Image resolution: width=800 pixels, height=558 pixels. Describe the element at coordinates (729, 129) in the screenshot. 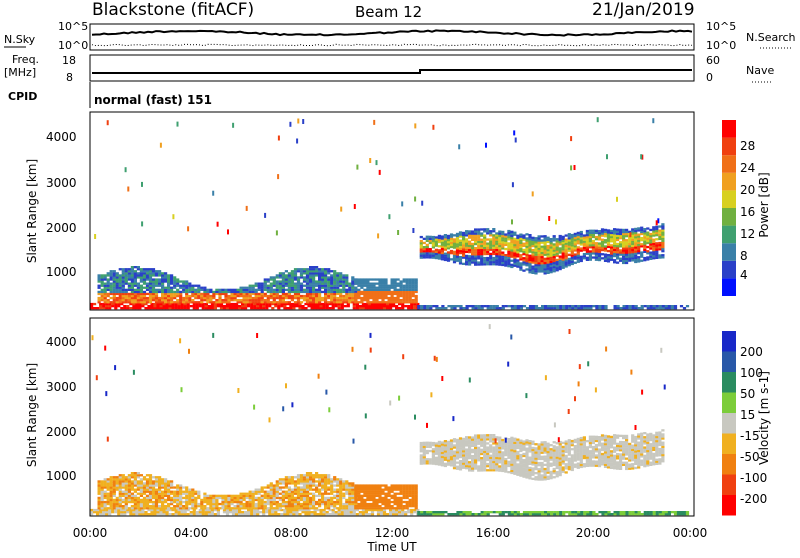

I see `power-cbar-swatch` at that location.